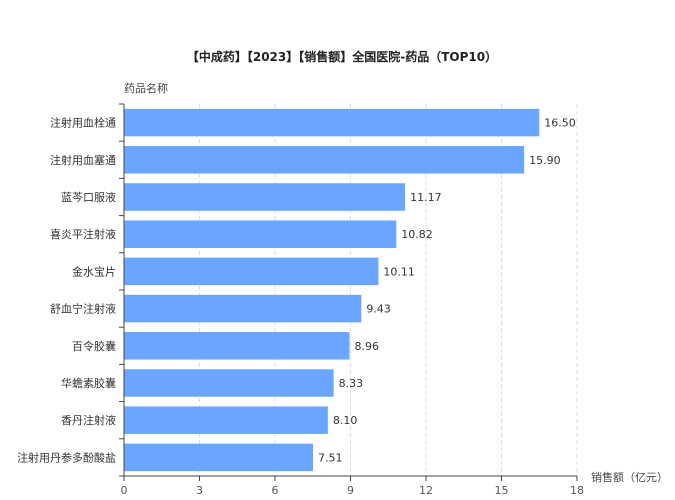  I want to click on value-label: 8.33, so click(351, 383).